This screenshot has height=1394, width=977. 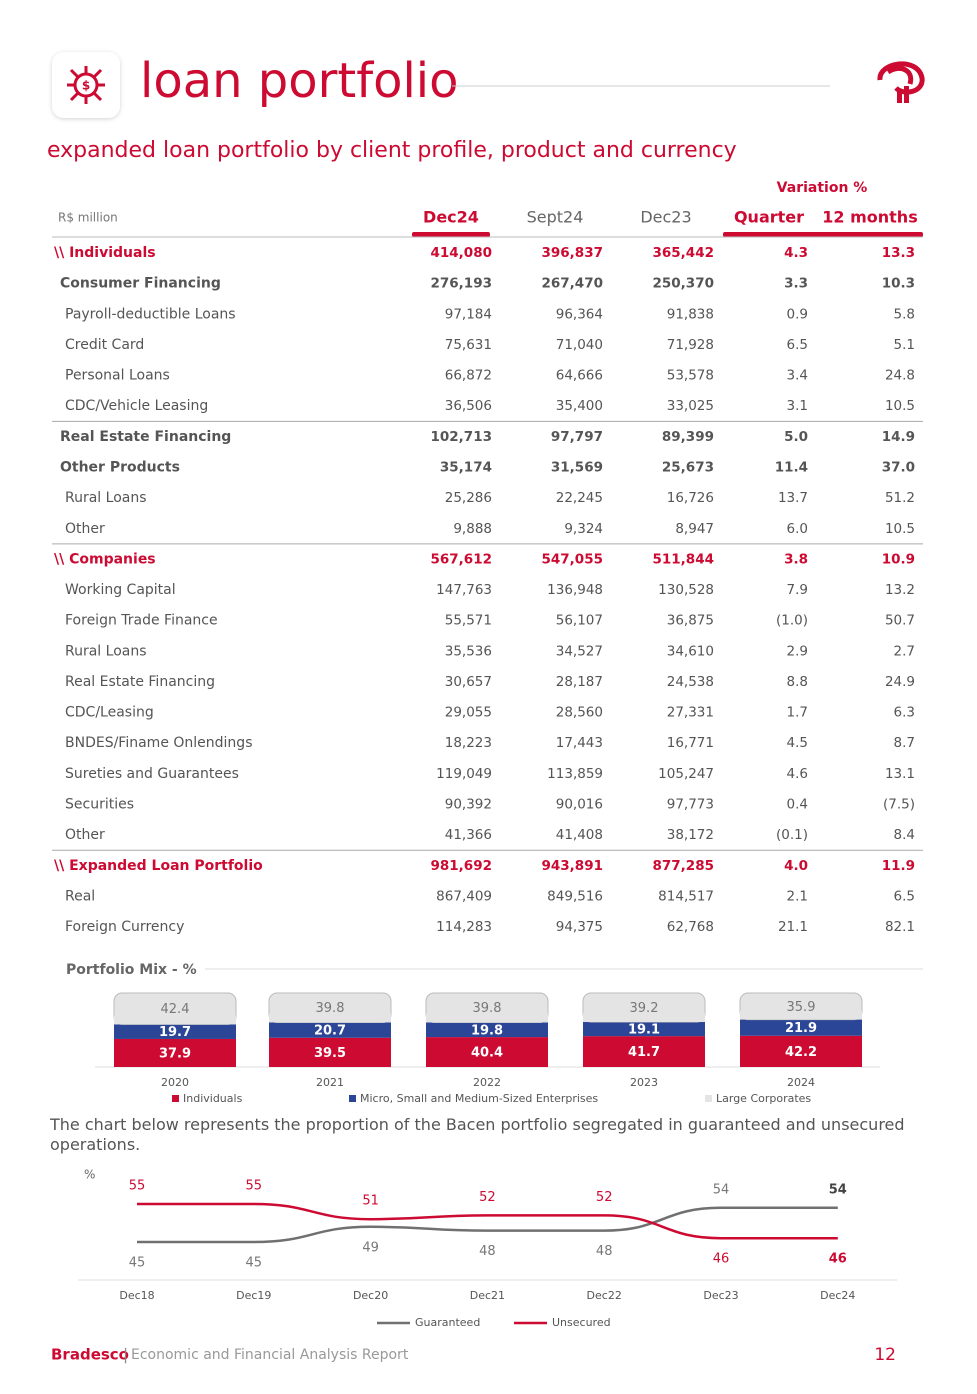 I want to click on cell: 250,370, so click(x=684, y=284).